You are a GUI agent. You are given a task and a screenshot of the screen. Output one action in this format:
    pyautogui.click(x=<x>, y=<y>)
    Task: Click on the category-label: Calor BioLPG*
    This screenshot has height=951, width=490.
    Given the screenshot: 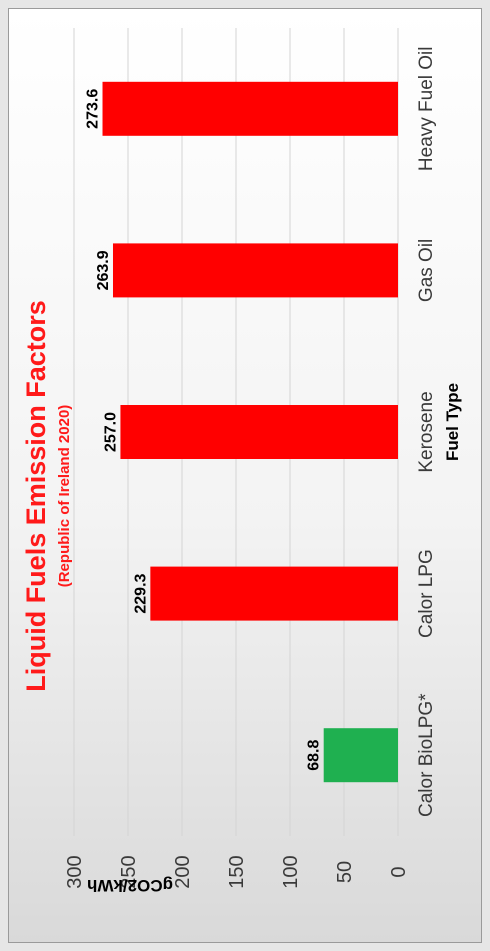 What is the action you would take?
    pyautogui.click(x=426, y=755)
    